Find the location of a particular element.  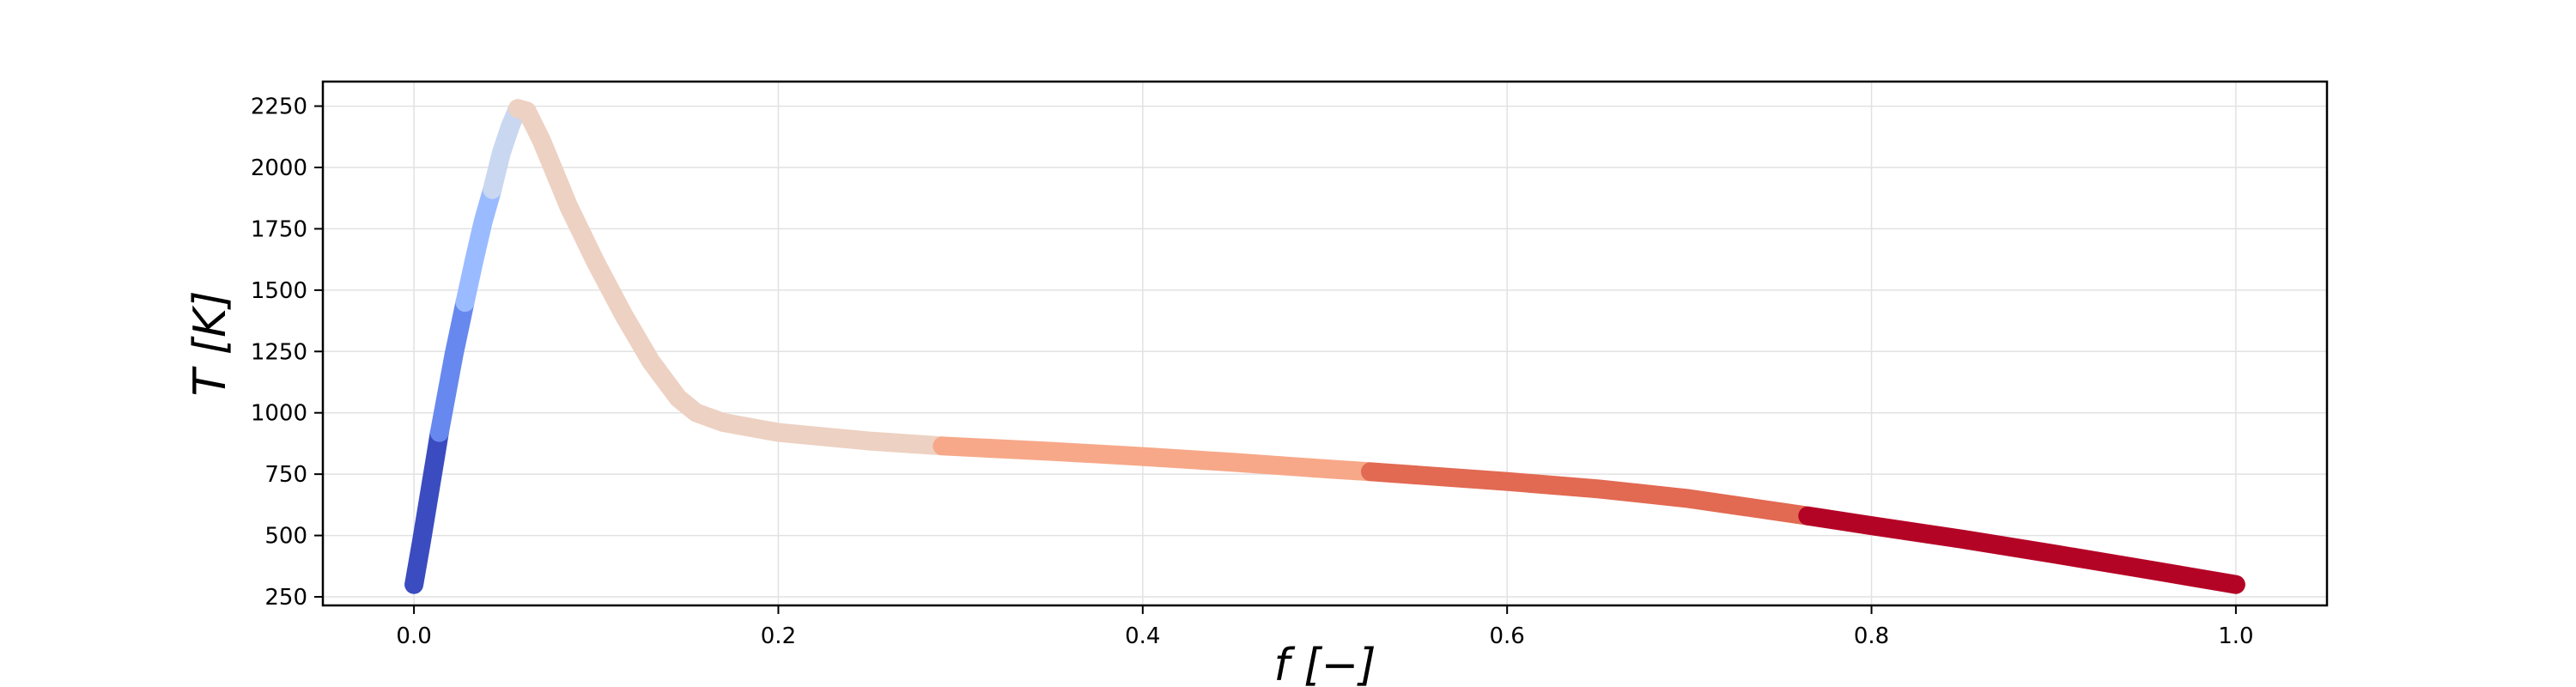

x-tick-label: 0.4 is located at coordinates (1142, 636).